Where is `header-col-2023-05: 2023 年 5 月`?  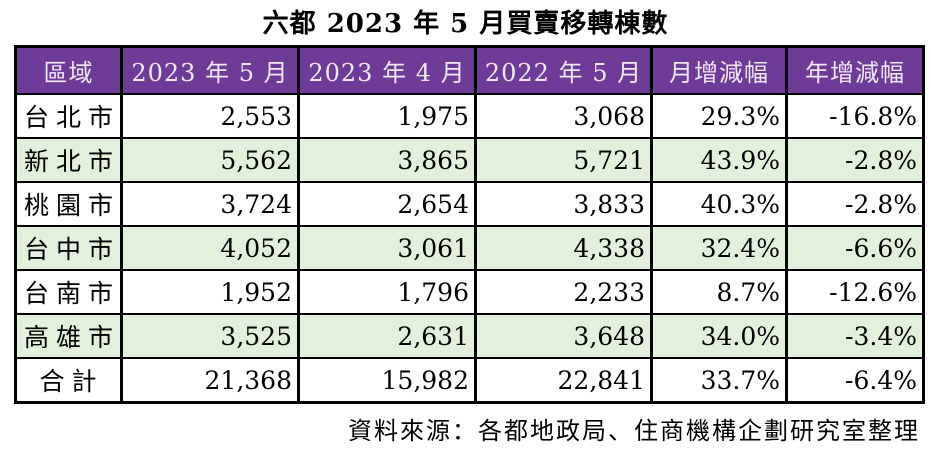 header-col-2023-05: 2023 年 5 月 is located at coordinates (210, 70).